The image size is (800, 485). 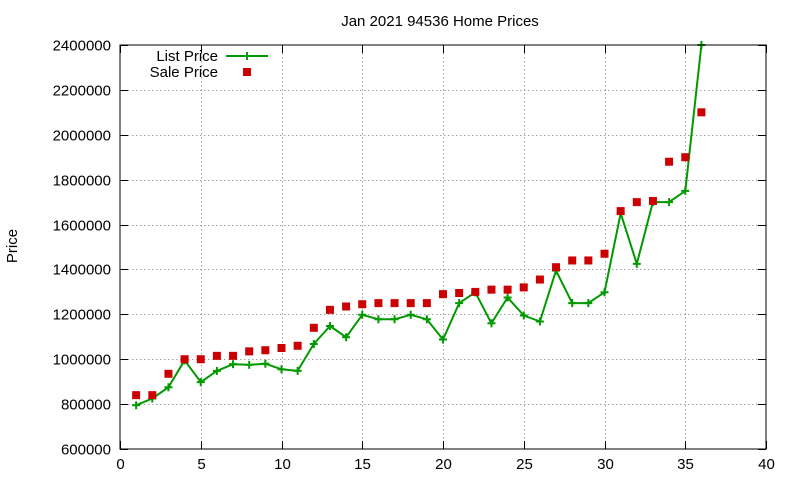 I want to click on x-tick-label: 10, so click(x=282, y=464).